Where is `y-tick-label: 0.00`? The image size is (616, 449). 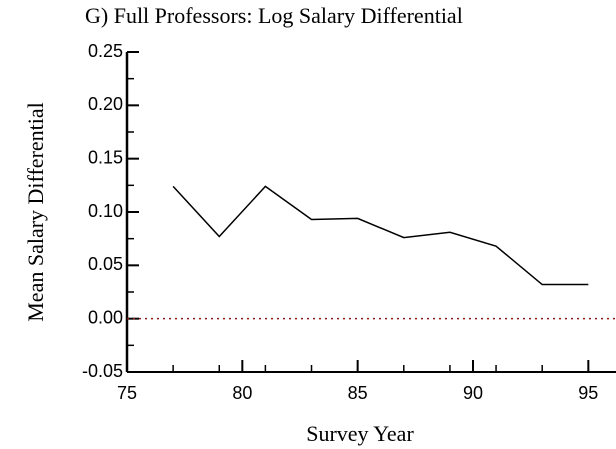 y-tick-label: 0.00 is located at coordinates (105, 317).